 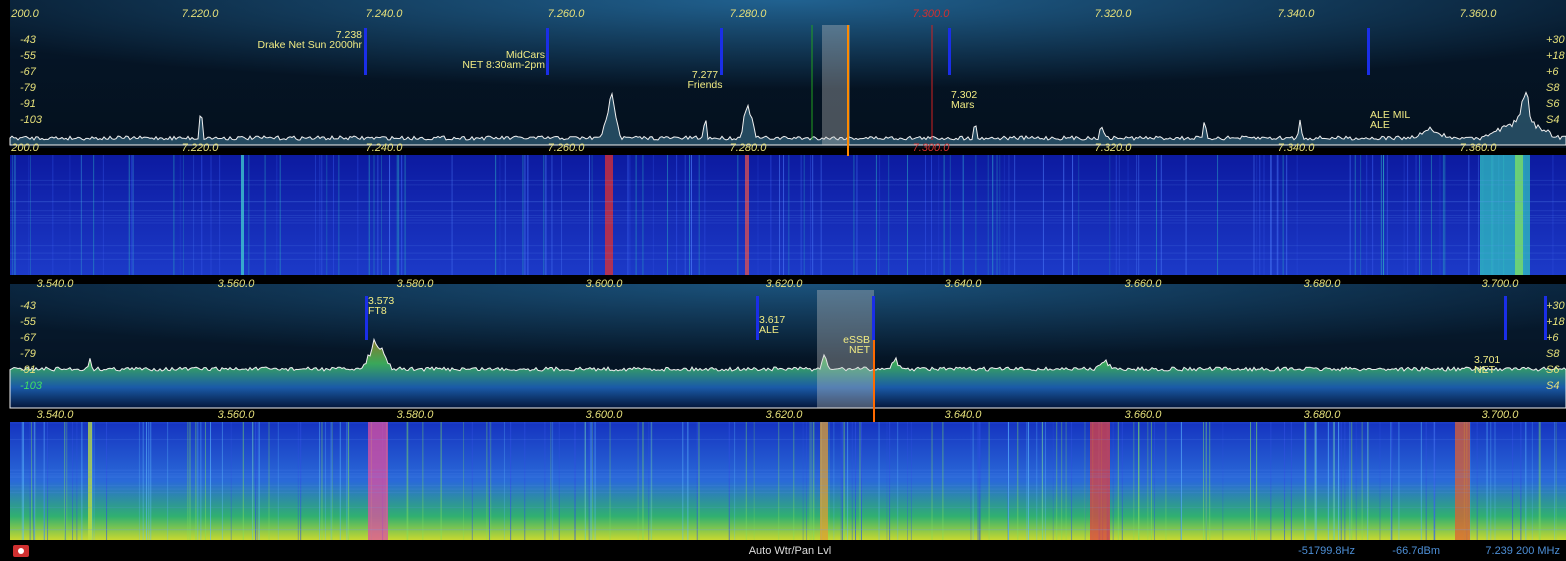 What do you see at coordinates (1114, 148) in the screenshot?
I see `frequency-label: 7.320.0` at bounding box center [1114, 148].